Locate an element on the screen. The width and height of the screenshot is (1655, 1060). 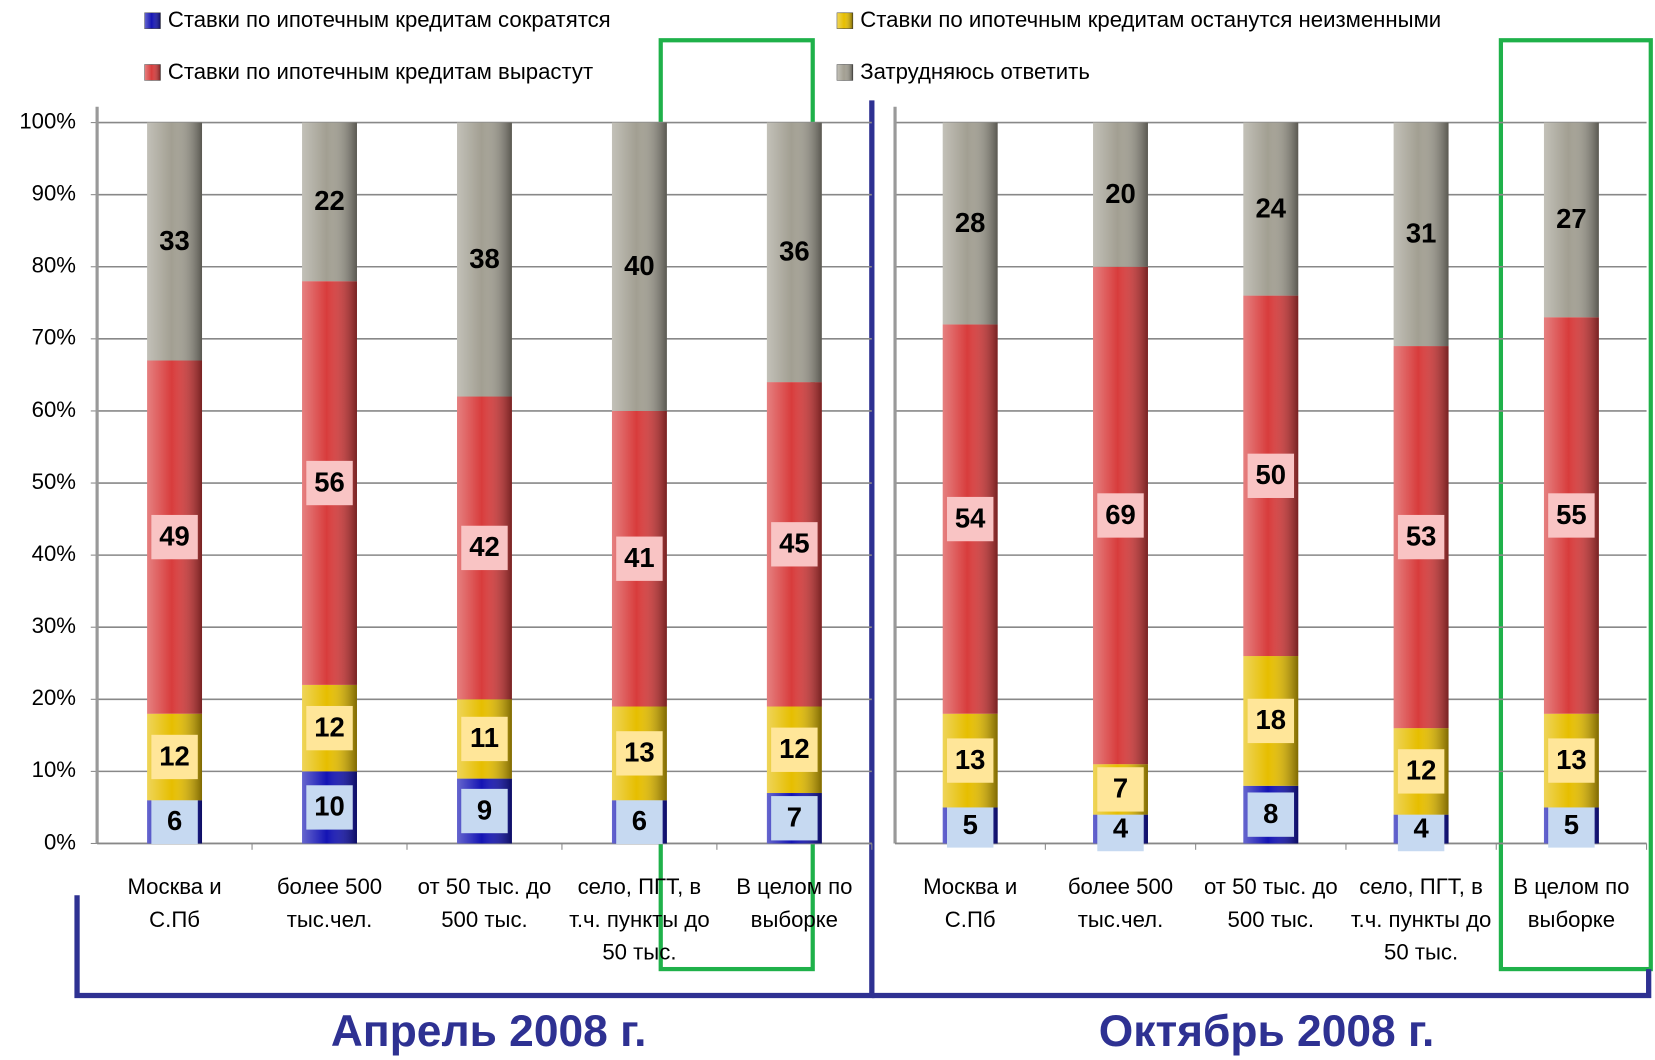
data-label: 54 is located at coordinates (970, 517).